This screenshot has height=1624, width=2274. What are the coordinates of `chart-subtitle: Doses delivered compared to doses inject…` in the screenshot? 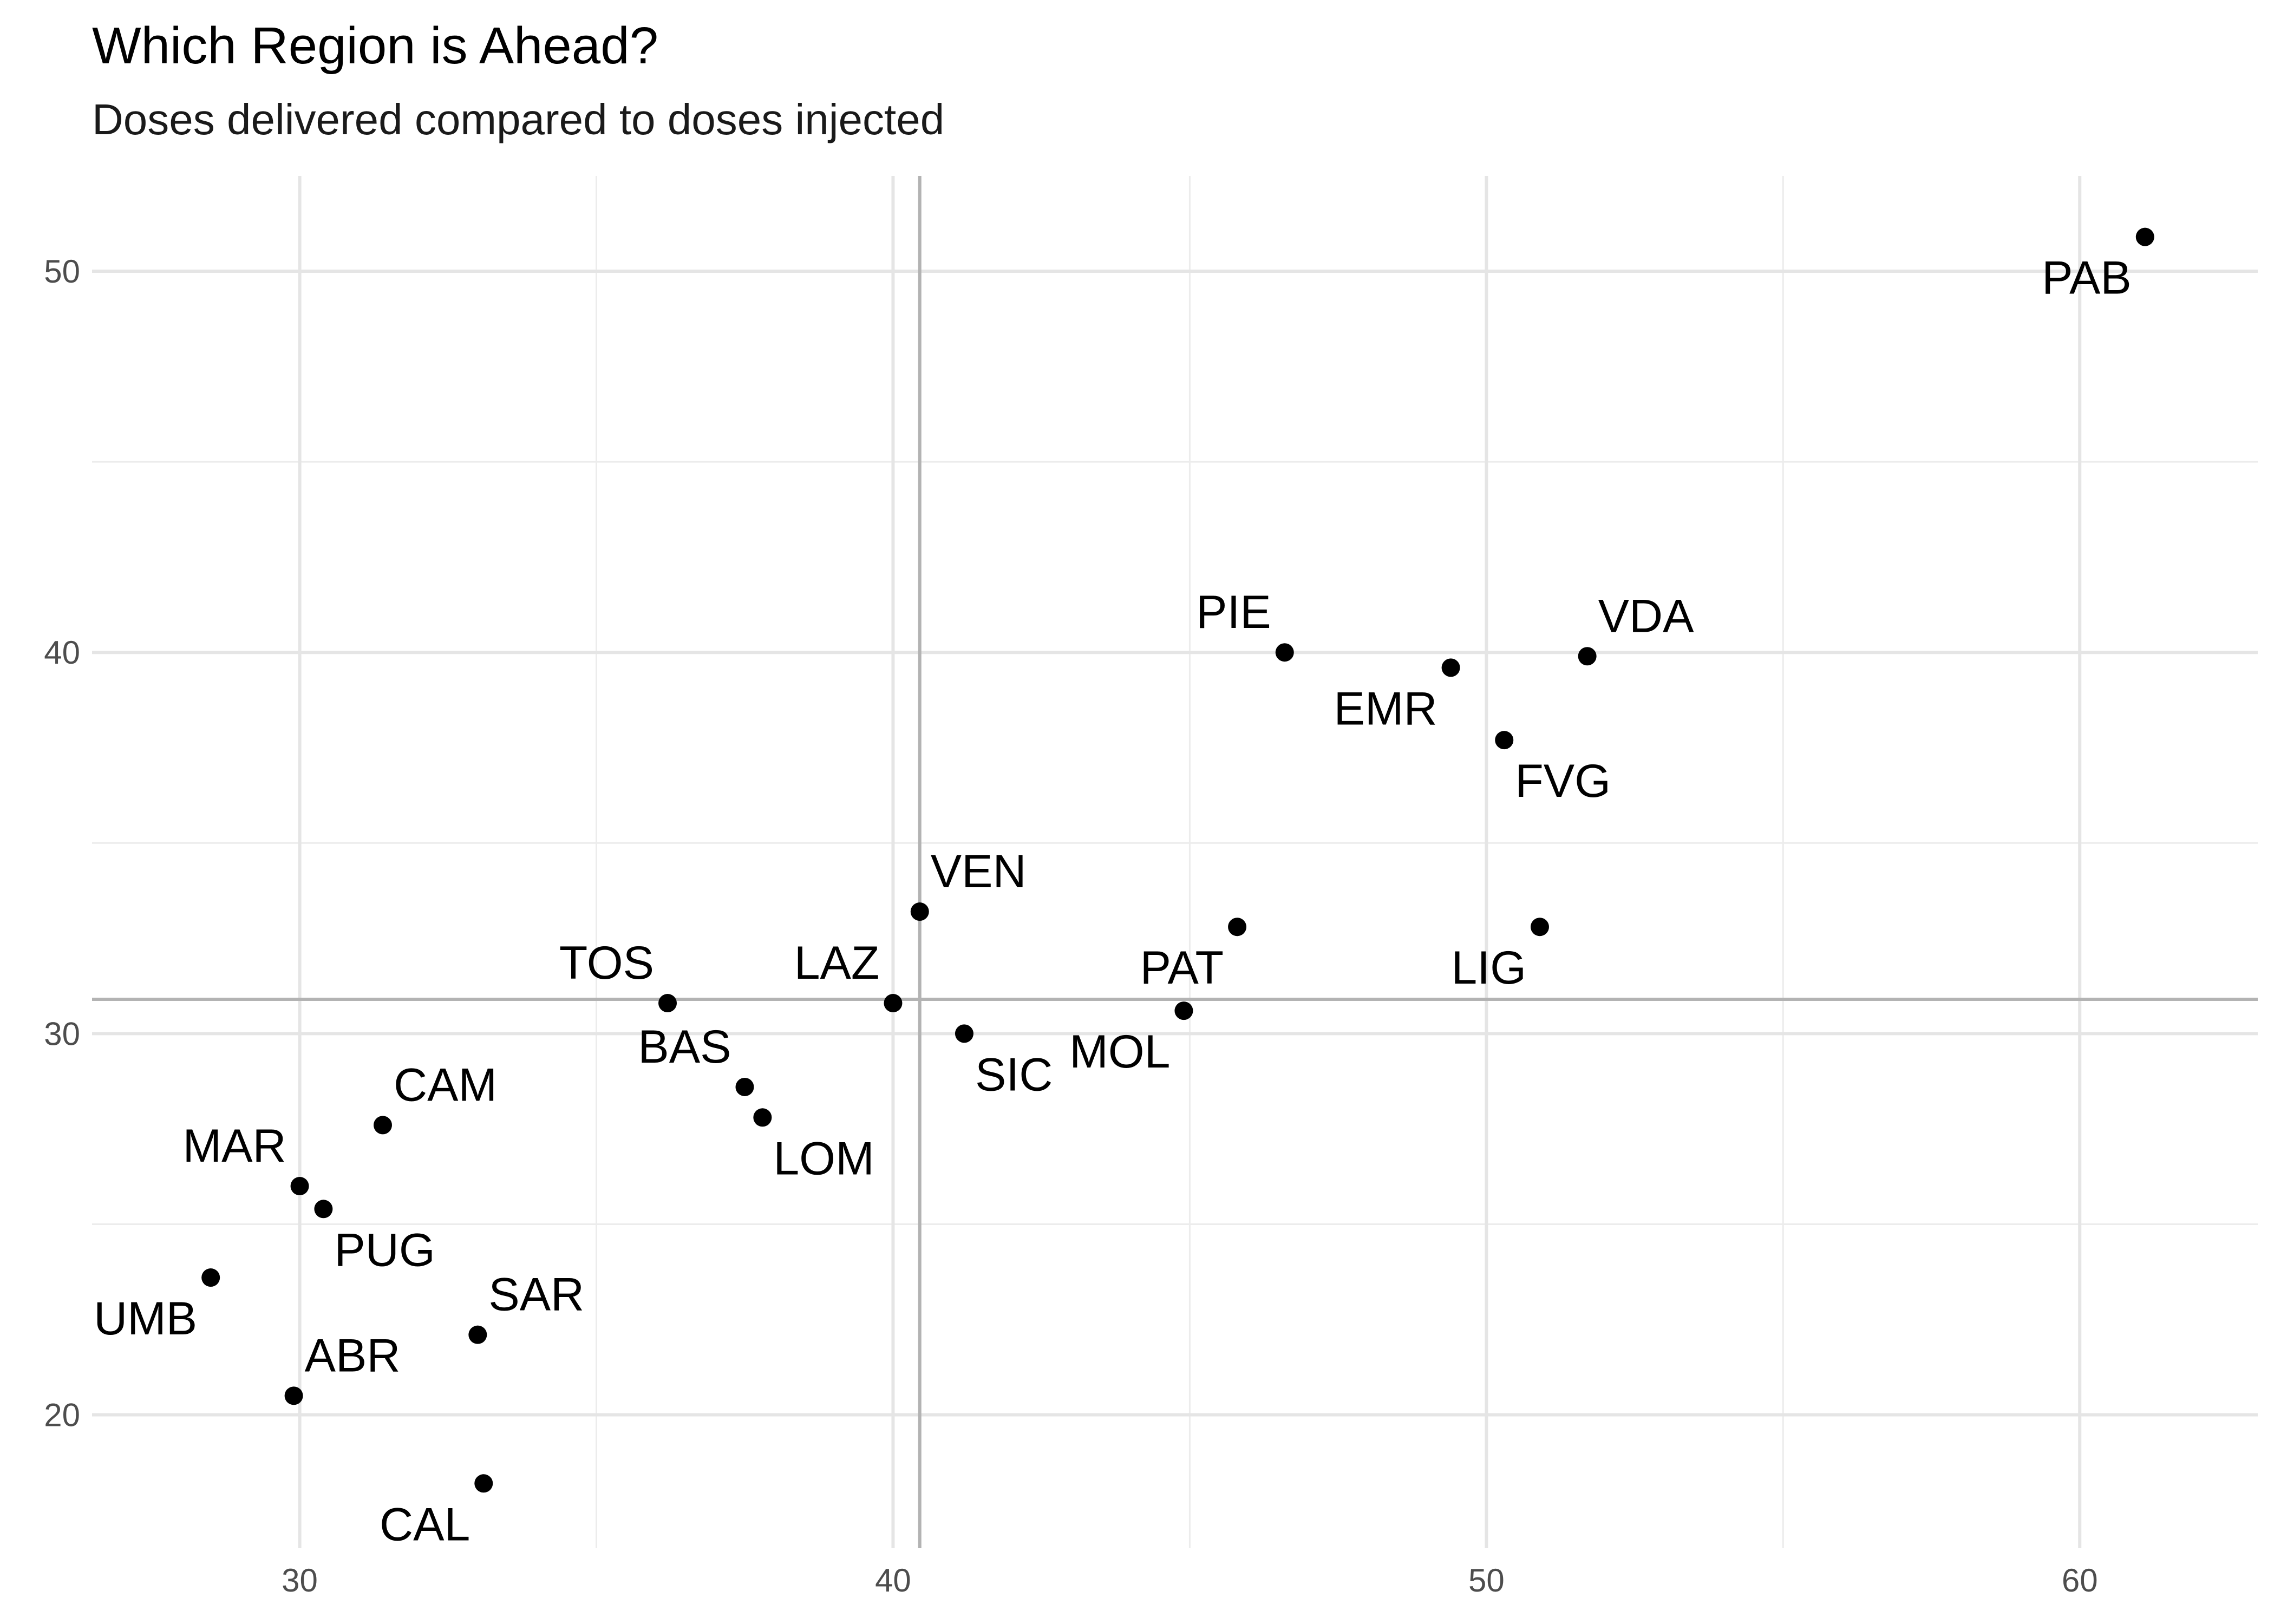 It's located at (519, 119).